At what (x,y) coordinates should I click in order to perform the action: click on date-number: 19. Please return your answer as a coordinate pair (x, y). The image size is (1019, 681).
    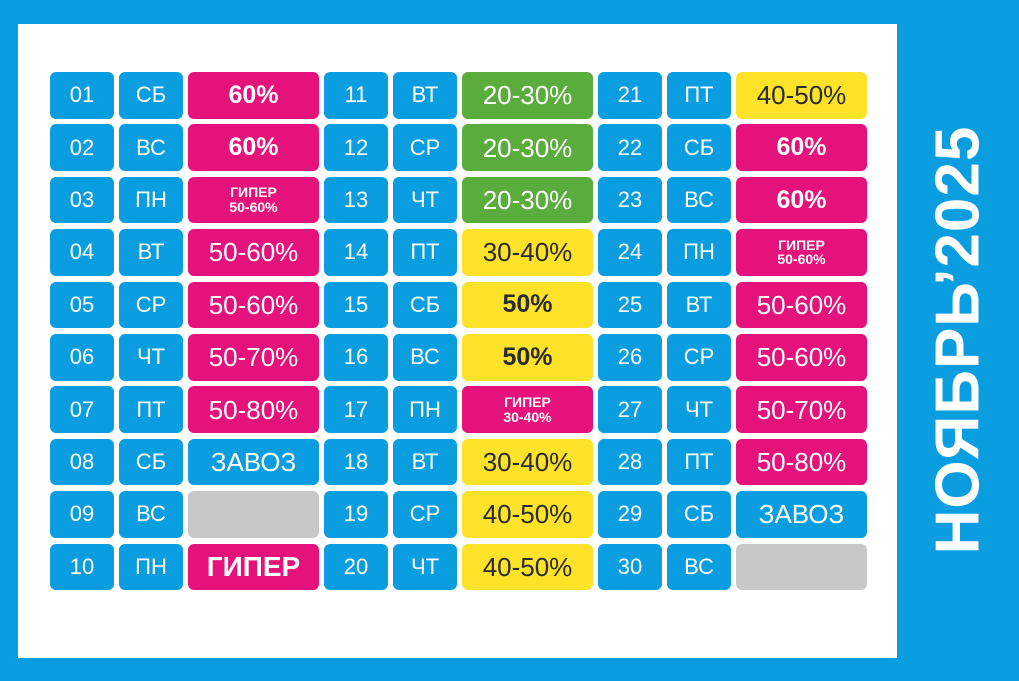
    Looking at the image, I should click on (356, 514).